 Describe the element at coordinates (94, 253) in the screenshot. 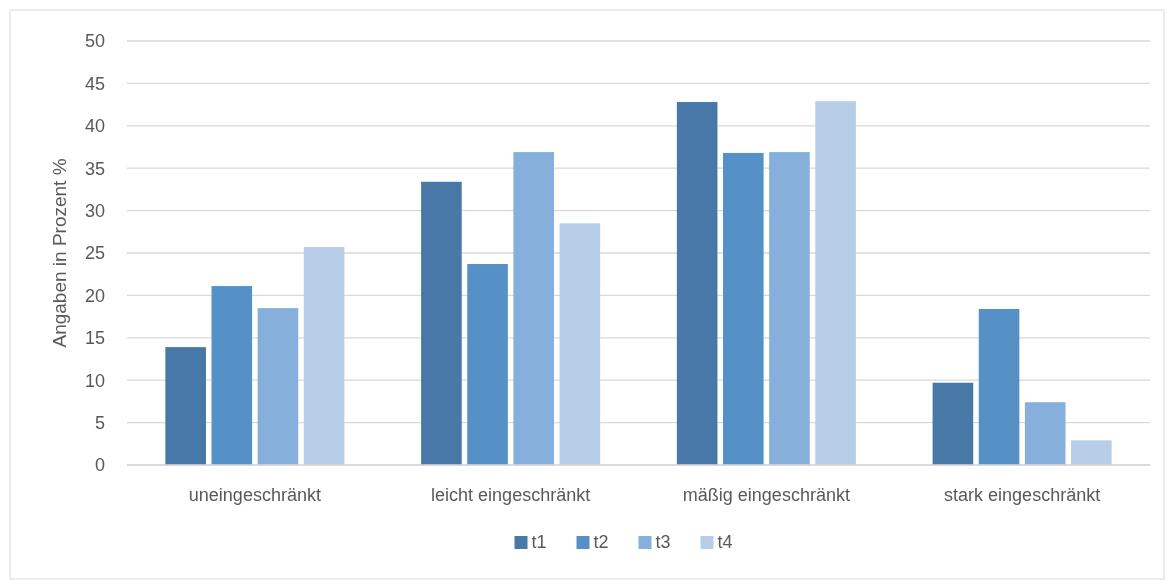

I see `y-tick-label: 25` at that location.